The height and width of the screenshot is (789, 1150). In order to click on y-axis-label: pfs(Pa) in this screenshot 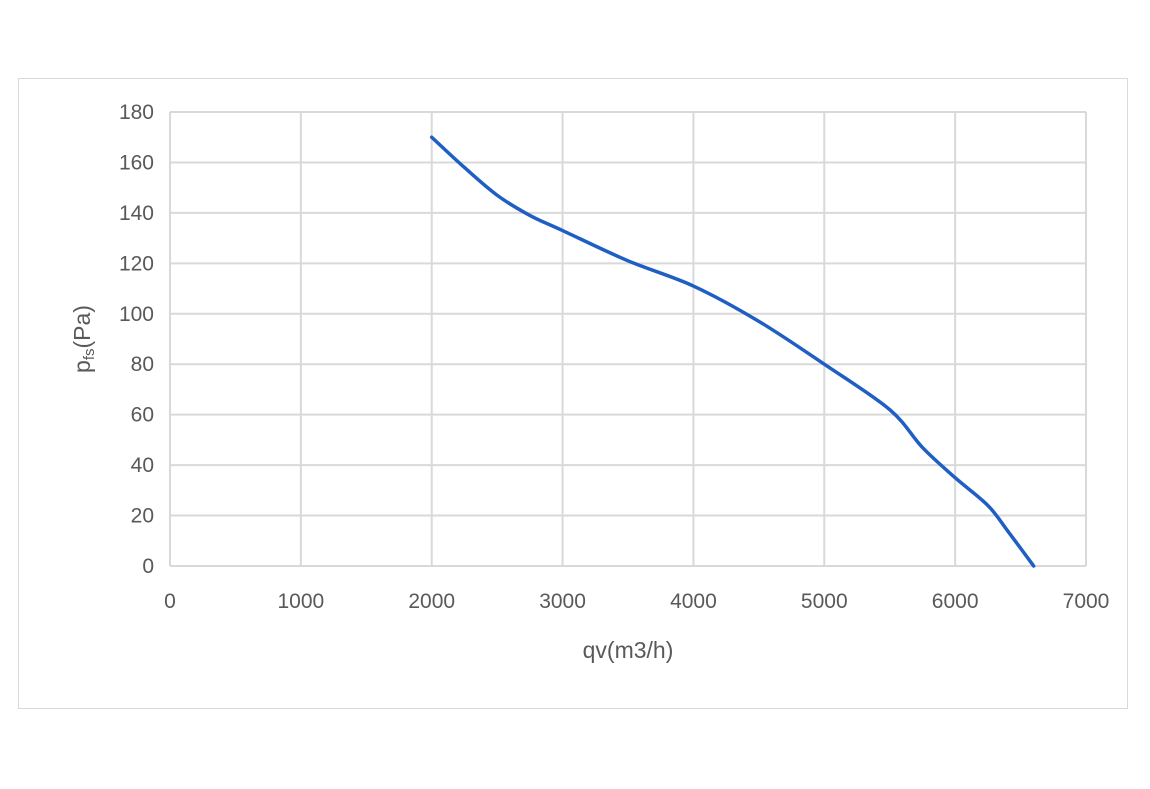, I will do `click(83, 339)`.